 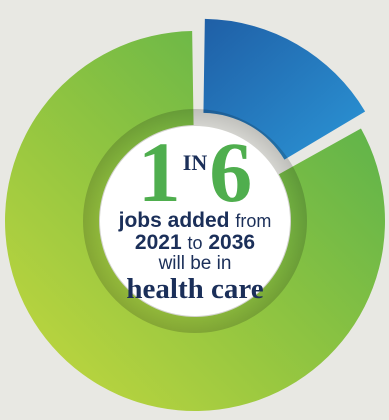 I want to click on caption-year-start: 2021, so click(x=158, y=243).